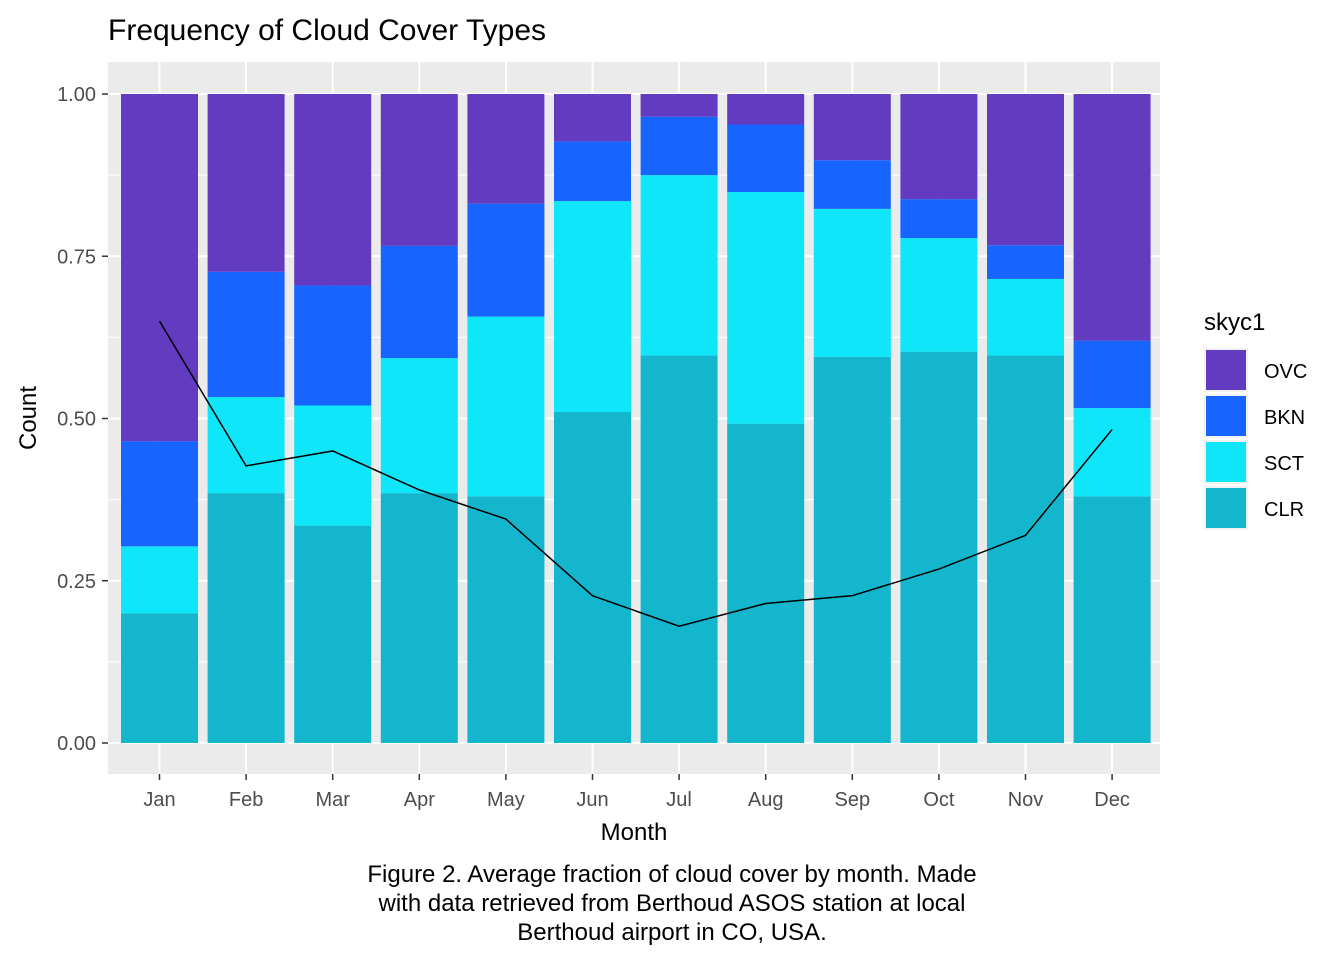 Image resolution: width=1344 pixels, height=960 pixels. What do you see at coordinates (76, 744) in the screenshot?
I see `y-tick-label: 0.00` at bounding box center [76, 744].